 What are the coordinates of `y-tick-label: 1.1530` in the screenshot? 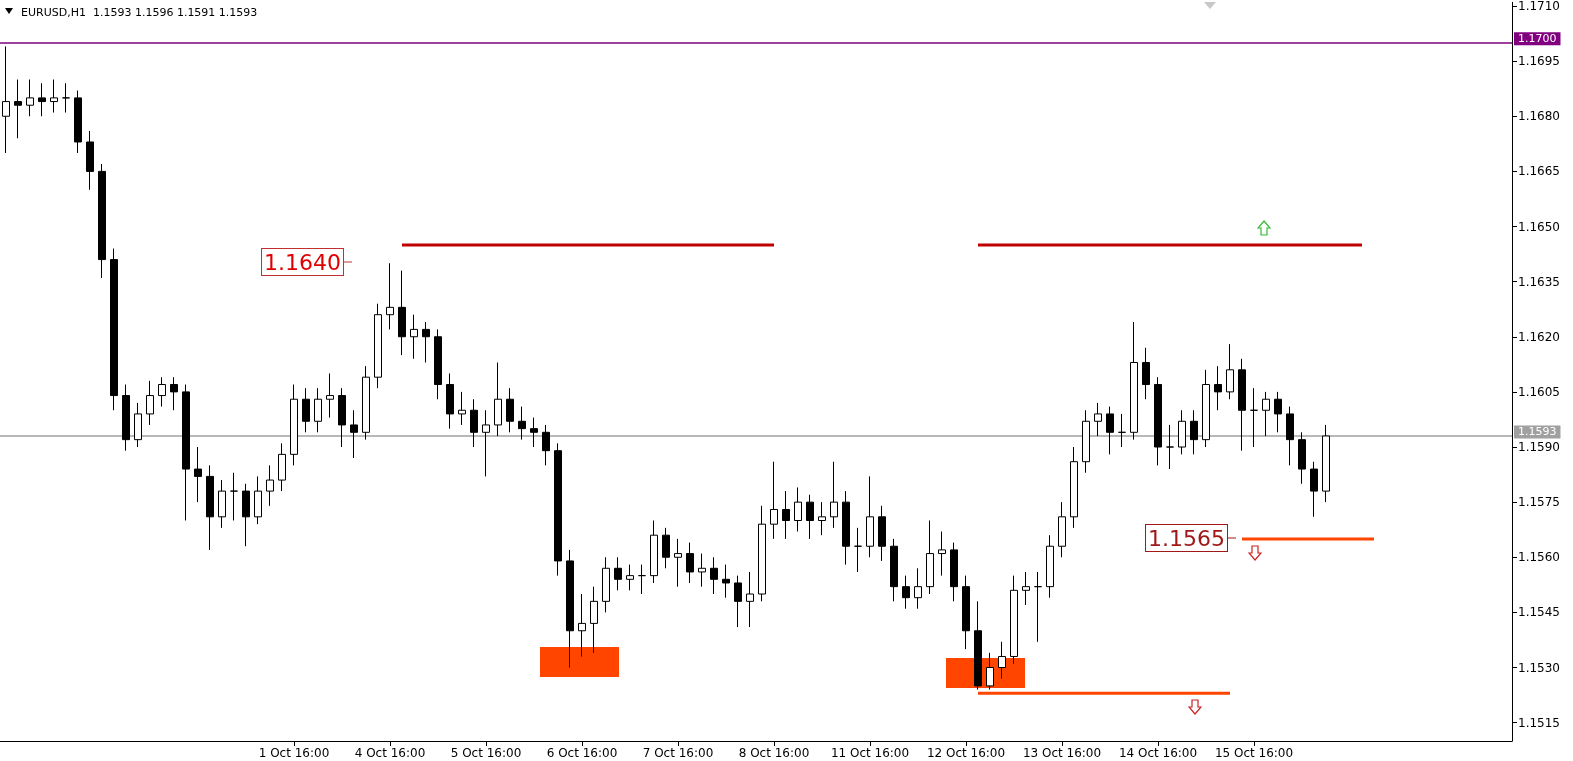 It's located at (1539, 667).